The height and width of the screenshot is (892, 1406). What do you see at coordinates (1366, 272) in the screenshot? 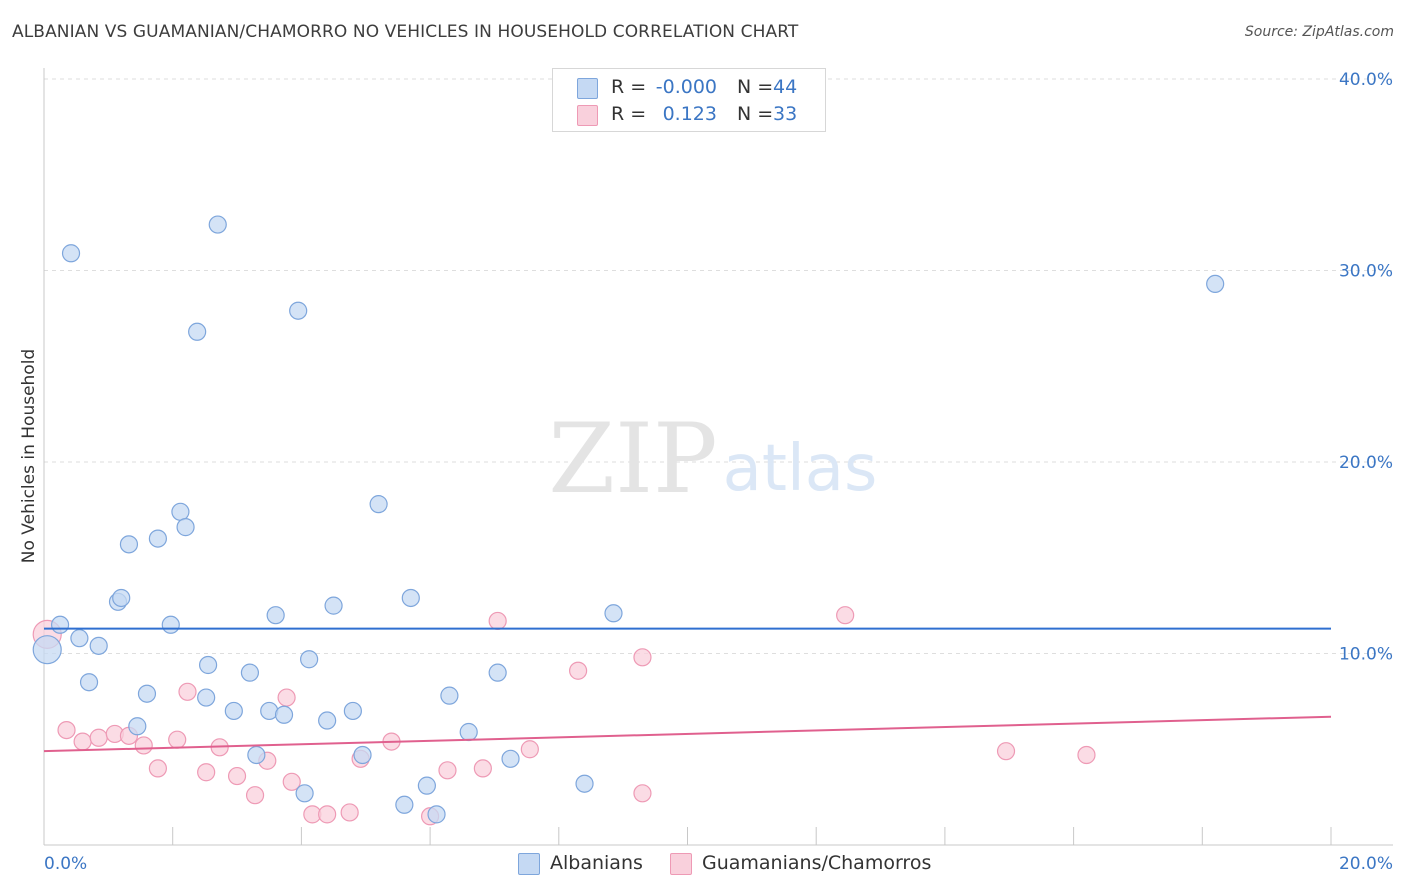
I see `y-tick-label: 30.0%` at bounding box center [1366, 272].